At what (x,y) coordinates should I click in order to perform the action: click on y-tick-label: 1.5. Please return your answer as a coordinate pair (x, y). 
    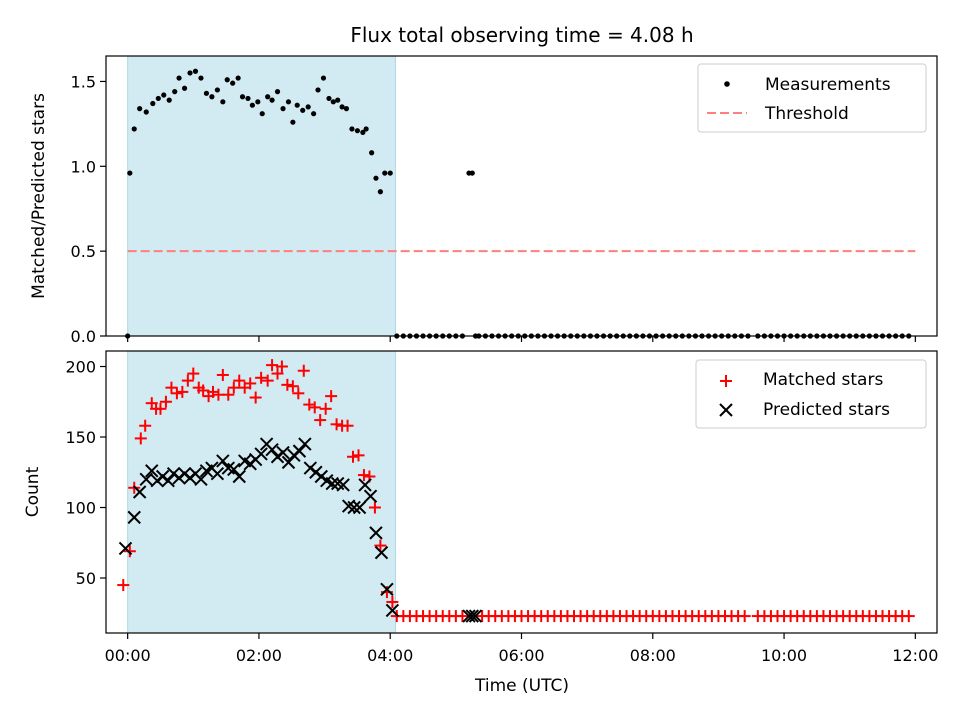
    Looking at the image, I should click on (83, 81).